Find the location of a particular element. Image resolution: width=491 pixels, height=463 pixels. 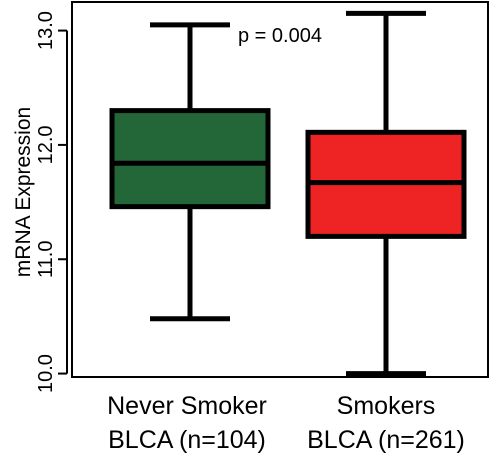

y-tick-label: 12.0 is located at coordinates (46, 144).